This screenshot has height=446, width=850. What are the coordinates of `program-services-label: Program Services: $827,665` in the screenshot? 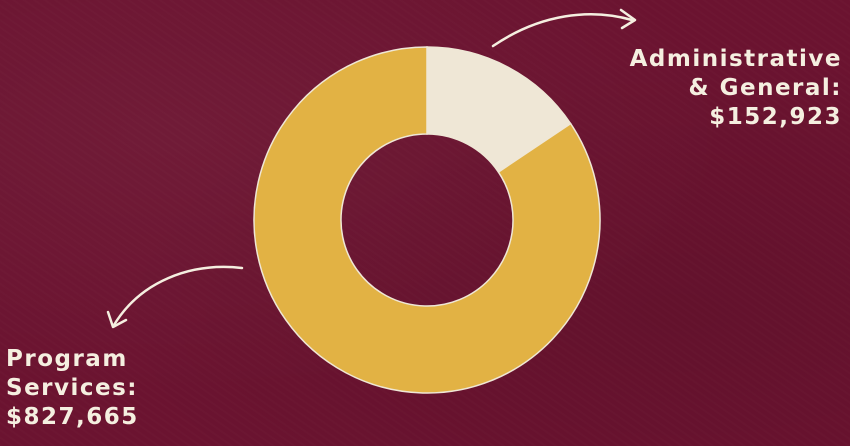 It's located at (72, 388).